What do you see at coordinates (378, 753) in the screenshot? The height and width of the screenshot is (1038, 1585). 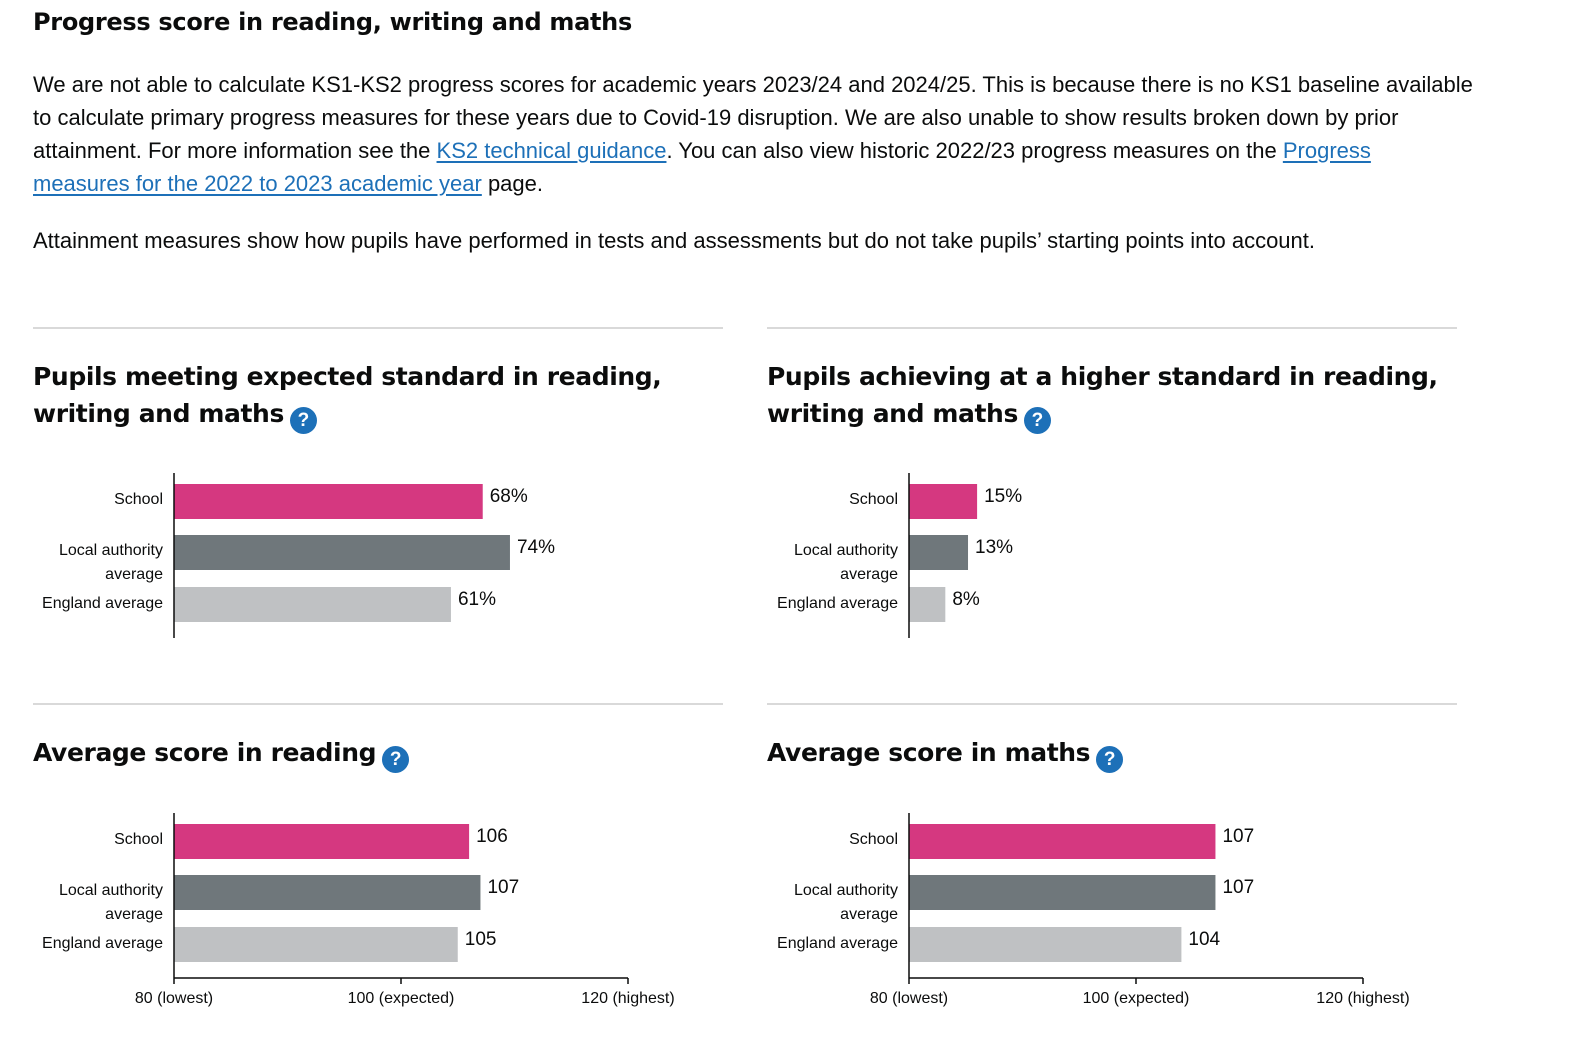 I see `chart-title-reading: Average score in reading?` at bounding box center [378, 753].